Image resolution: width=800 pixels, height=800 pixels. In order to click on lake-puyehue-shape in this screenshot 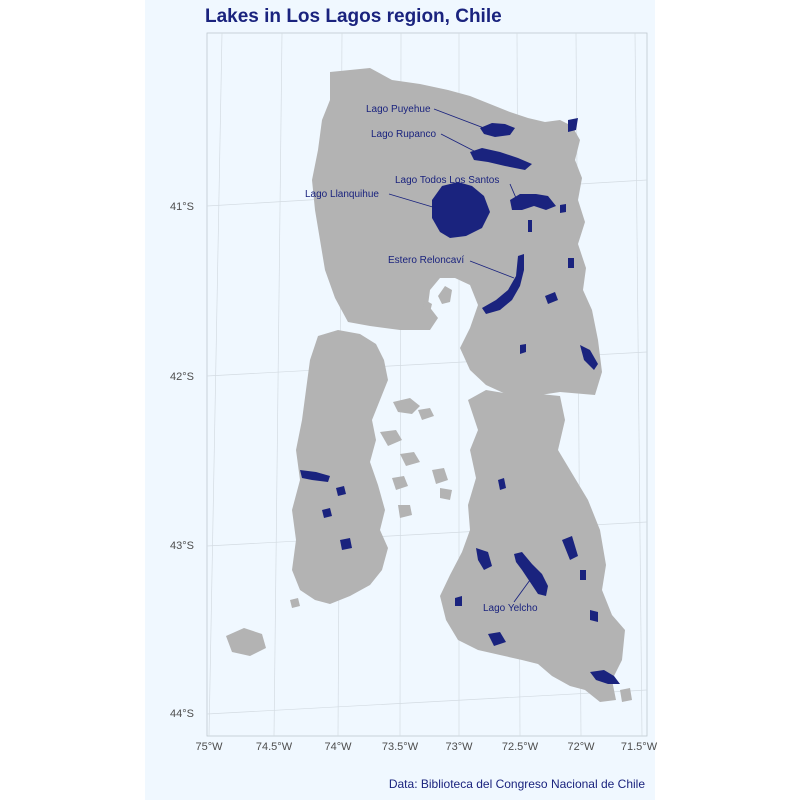, I will do `click(497, 130)`.